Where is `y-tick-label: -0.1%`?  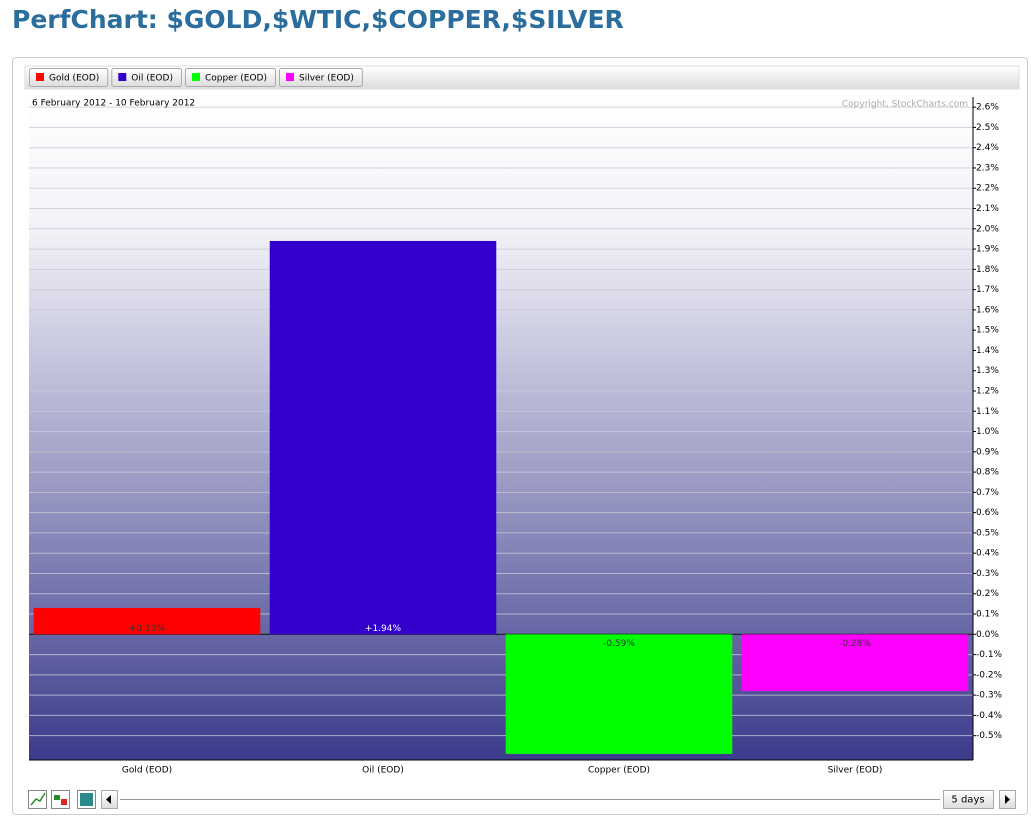 y-tick-label: -0.1% is located at coordinates (989, 655).